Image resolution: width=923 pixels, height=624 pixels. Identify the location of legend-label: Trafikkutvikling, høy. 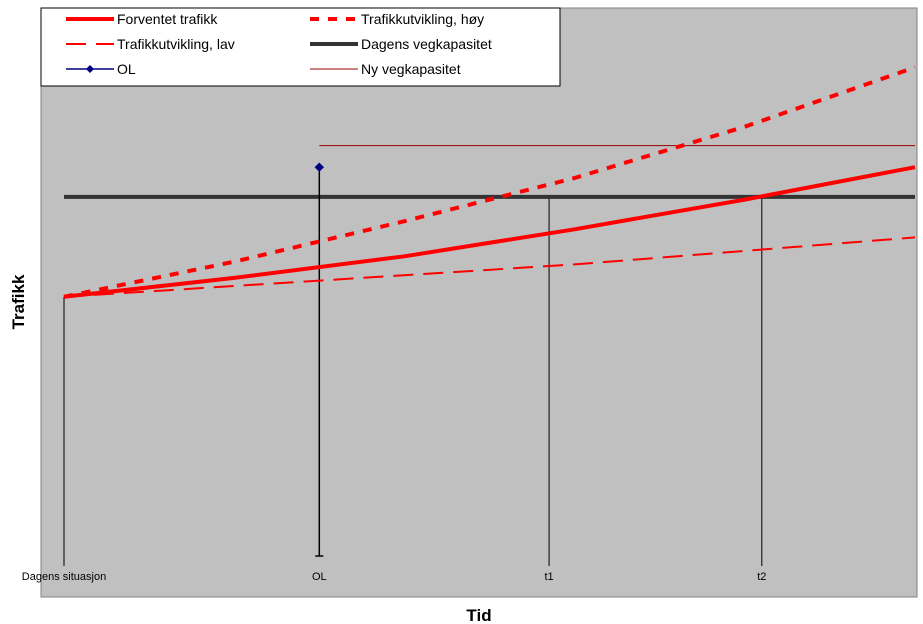
(422, 19).